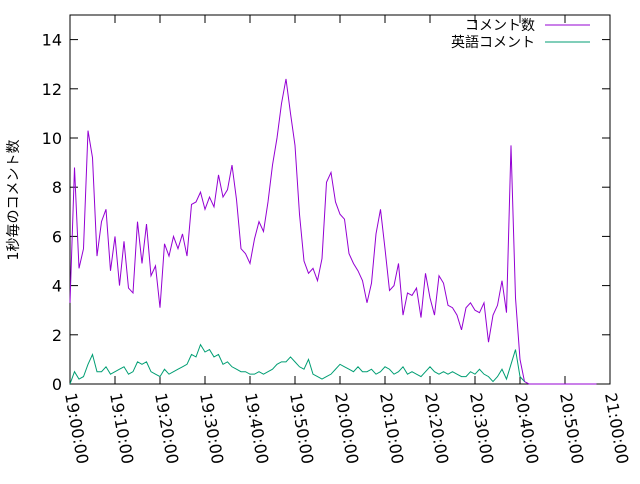 The height and width of the screenshot is (484, 640). What do you see at coordinates (57, 187) in the screenshot?
I see `y-tick-label: 8` at bounding box center [57, 187].